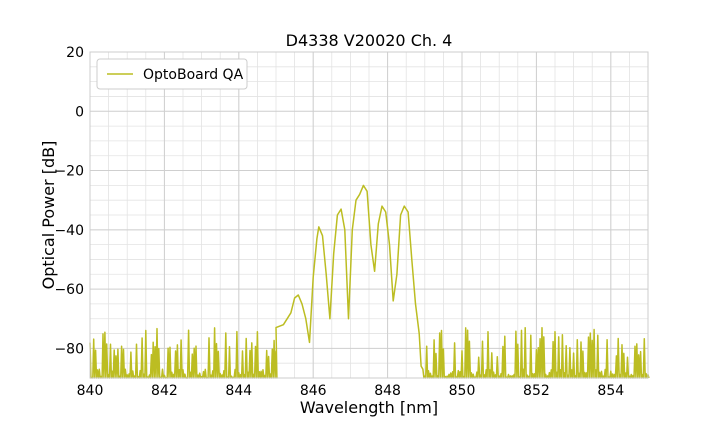 The height and width of the screenshot is (432, 720). I want to click on y-tick-label: −20, so click(69, 172).